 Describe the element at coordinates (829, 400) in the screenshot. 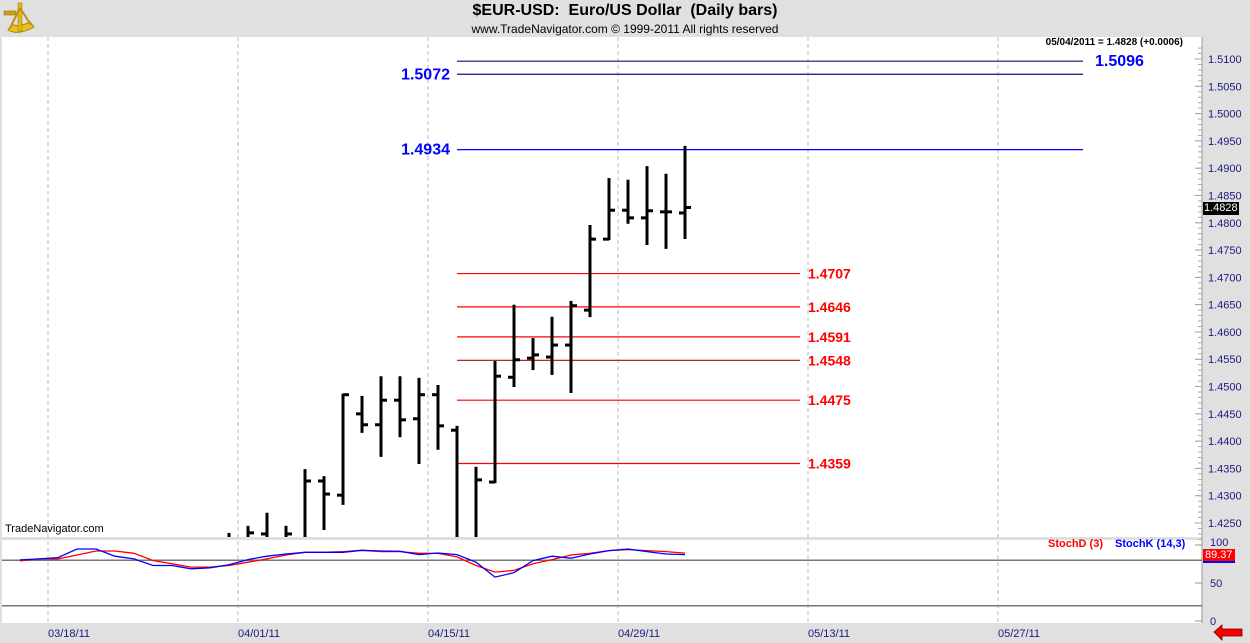

I see `level-label: 1.4475` at that location.